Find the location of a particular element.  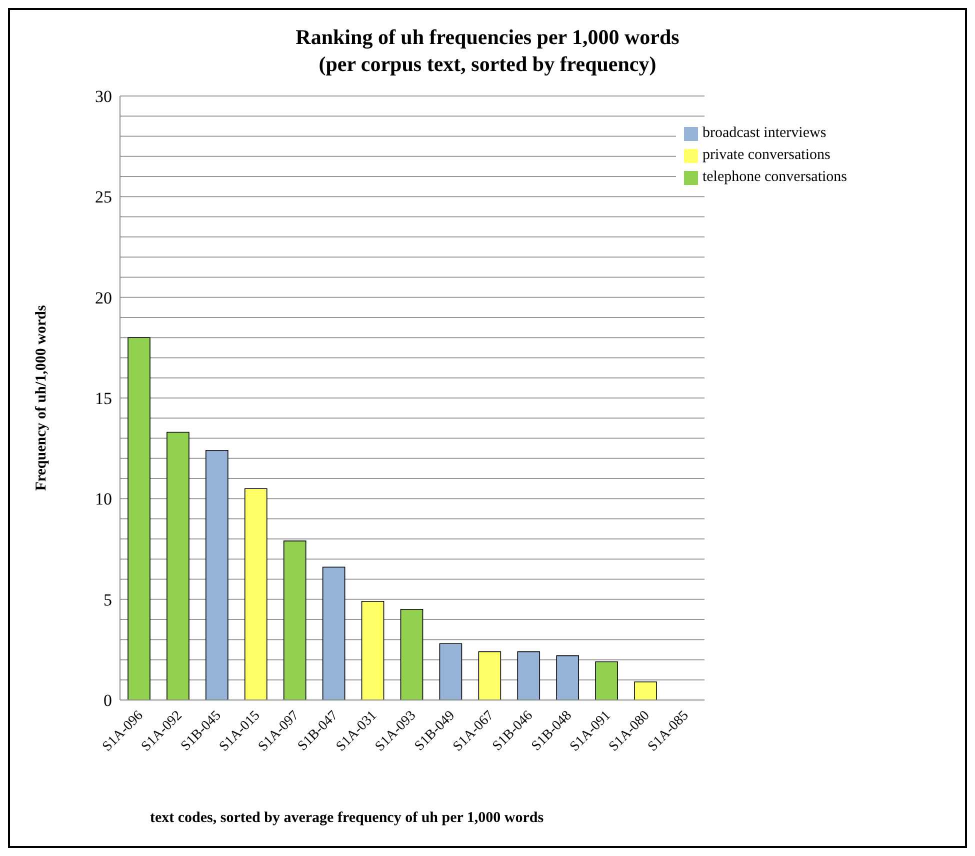

y-tick-label: 25 is located at coordinates (103, 197).